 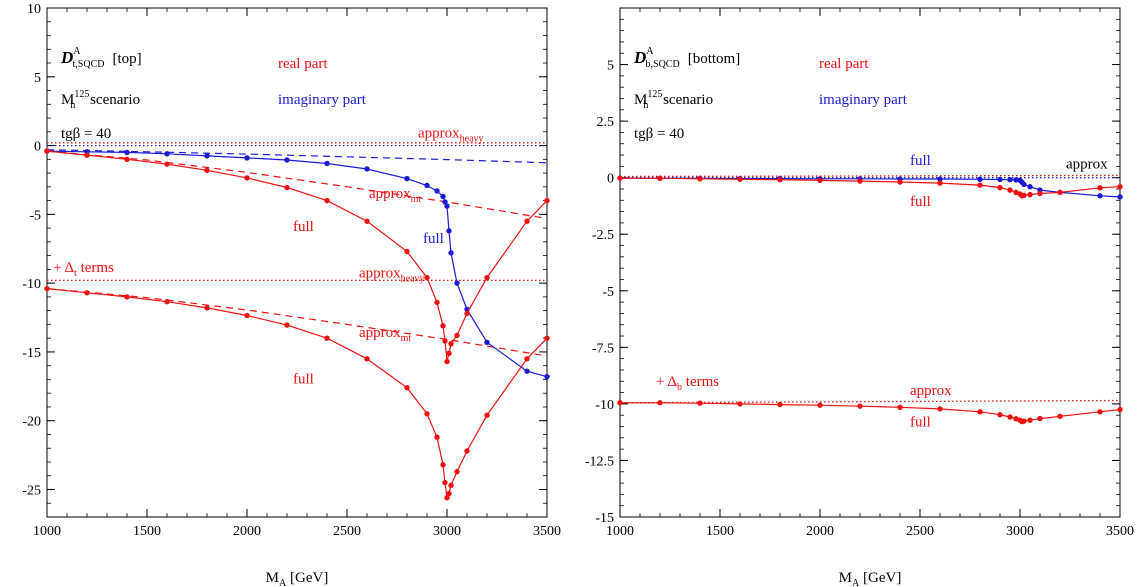 I want to click on y-tick-label: -7.5, so click(x=603, y=348).